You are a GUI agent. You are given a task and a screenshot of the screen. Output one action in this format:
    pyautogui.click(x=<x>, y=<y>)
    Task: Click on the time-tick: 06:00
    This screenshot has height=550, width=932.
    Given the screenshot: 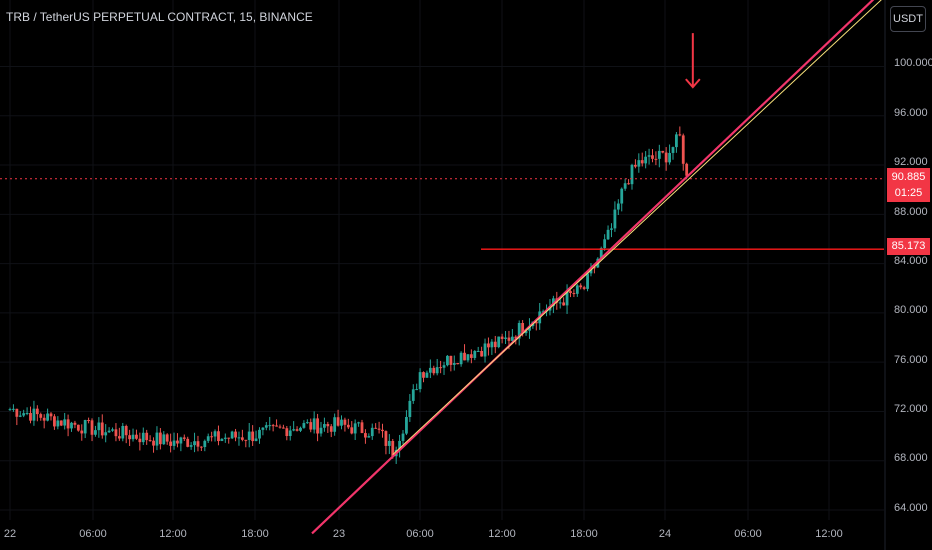 What is the action you would take?
    pyautogui.click(x=93, y=534)
    